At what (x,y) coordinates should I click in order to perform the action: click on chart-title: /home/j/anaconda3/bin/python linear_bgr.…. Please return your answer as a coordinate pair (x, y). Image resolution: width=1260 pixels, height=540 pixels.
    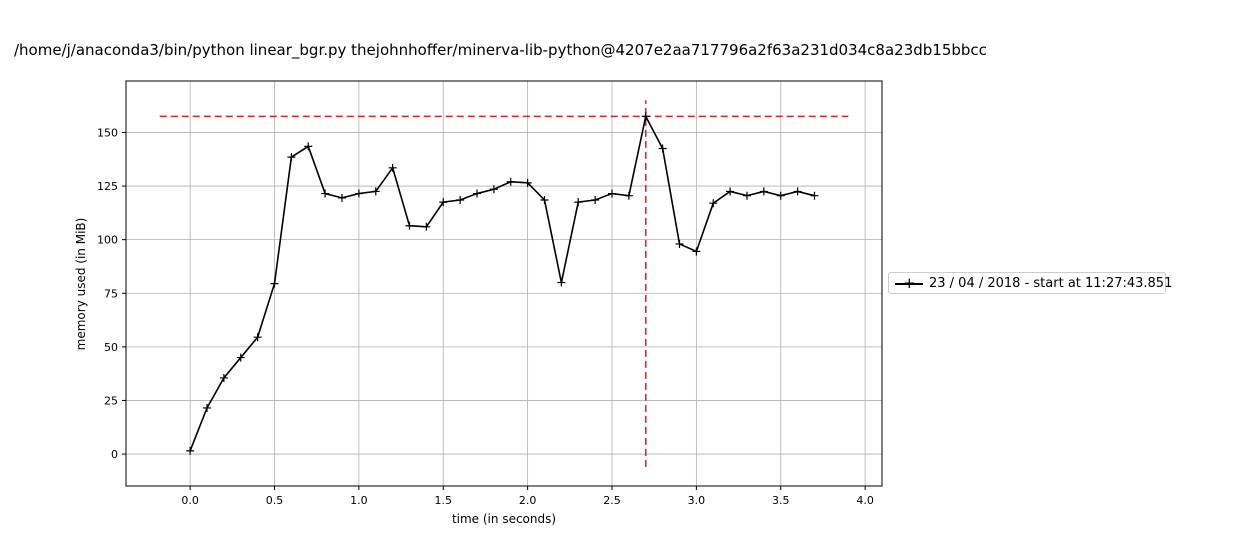
    Looking at the image, I should click on (500, 50).